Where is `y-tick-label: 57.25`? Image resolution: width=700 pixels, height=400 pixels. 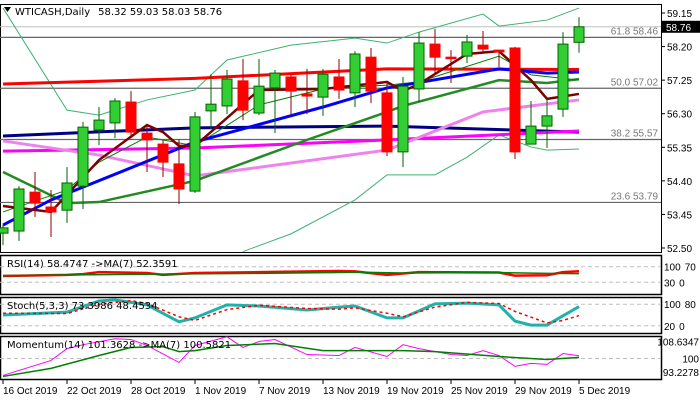 y-tick-label: 57.25 is located at coordinates (679, 81).